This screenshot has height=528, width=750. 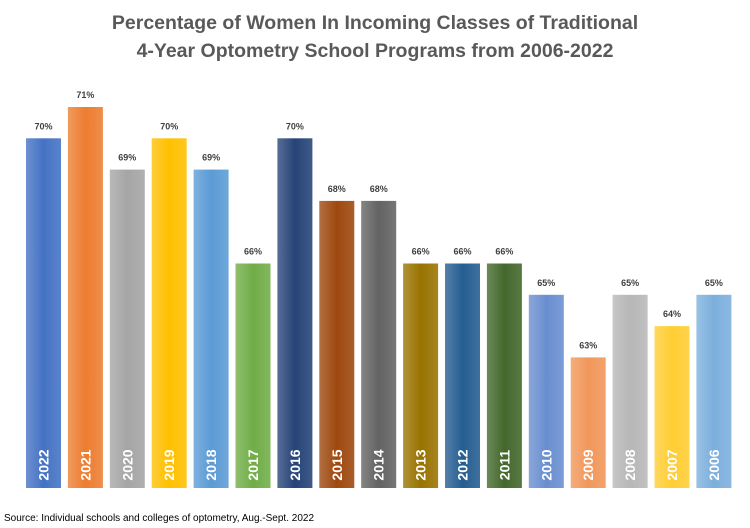 What do you see at coordinates (714, 391) in the screenshot?
I see `bar-2006` at bounding box center [714, 391].